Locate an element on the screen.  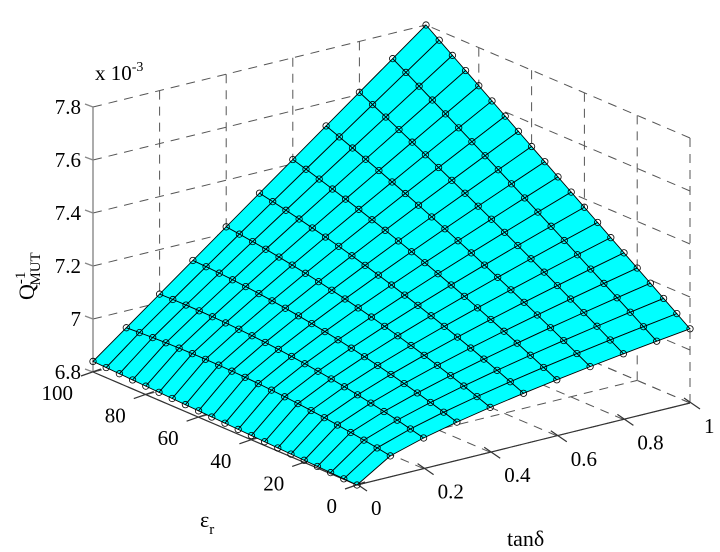
z-multiplier-label: x 10-3 is located at coordinates (119, 72).